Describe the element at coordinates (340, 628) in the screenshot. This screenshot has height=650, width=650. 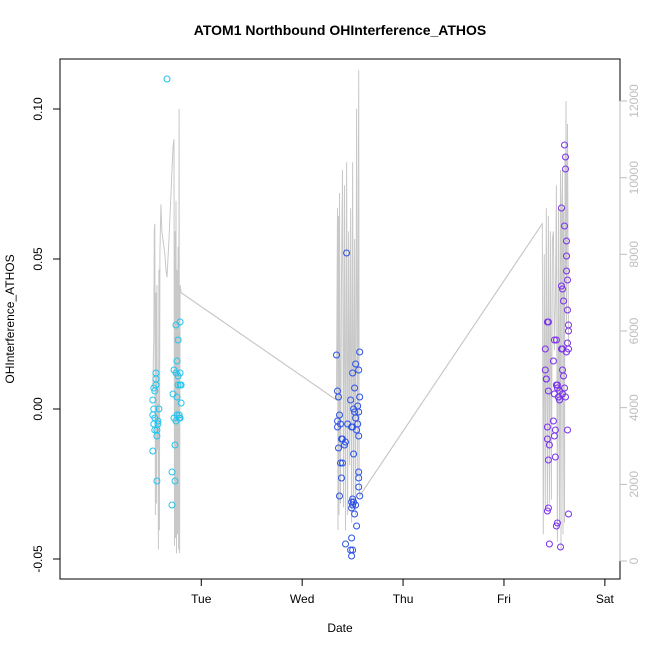
I see `x-axis-label: Date` at that location.